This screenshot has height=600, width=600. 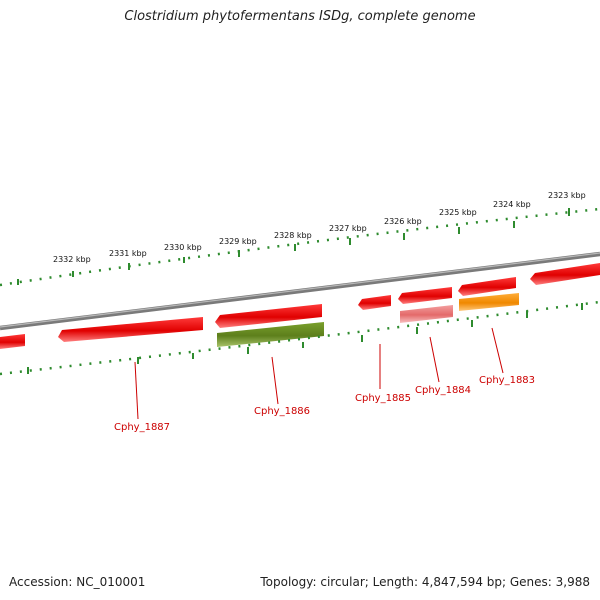 What do you see at coordinates (403, 221) in the screenshot?
I see `ruler-label: 2326 kbp` at bounding box center [403, 221].